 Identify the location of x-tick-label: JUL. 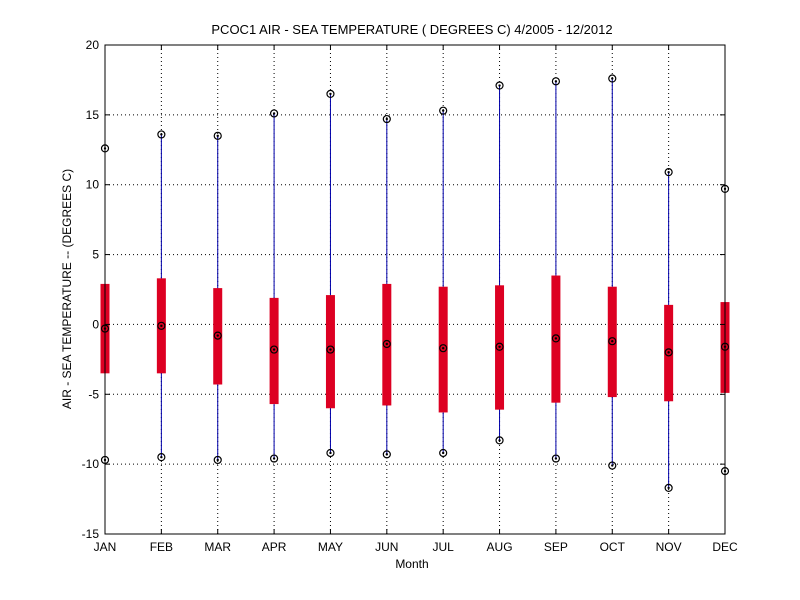
(444, 547).